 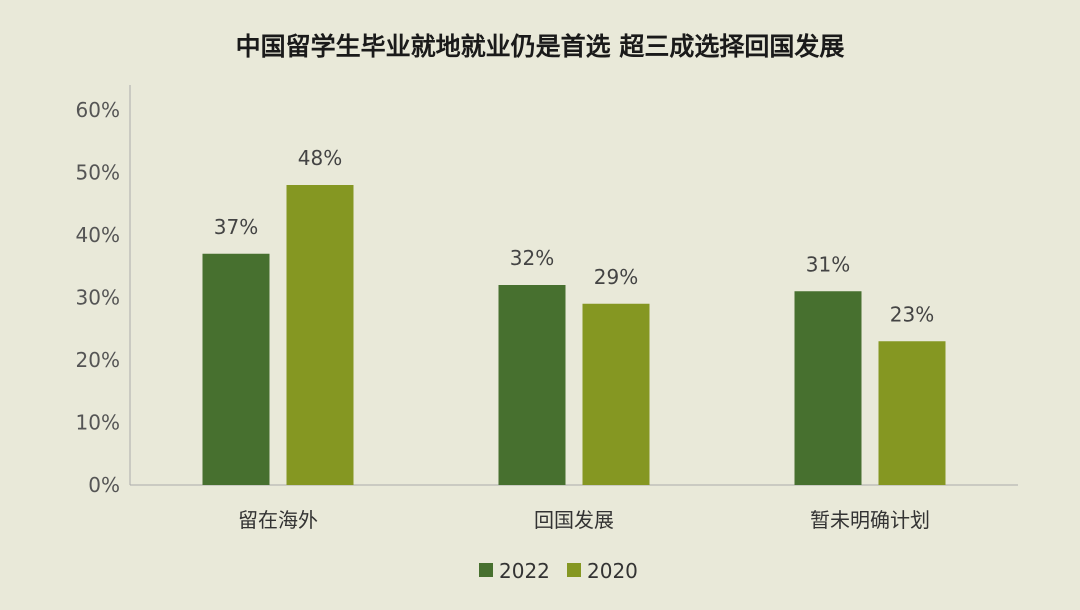 I want to click on legend-swatch-2020, so click(x=574, y=570).